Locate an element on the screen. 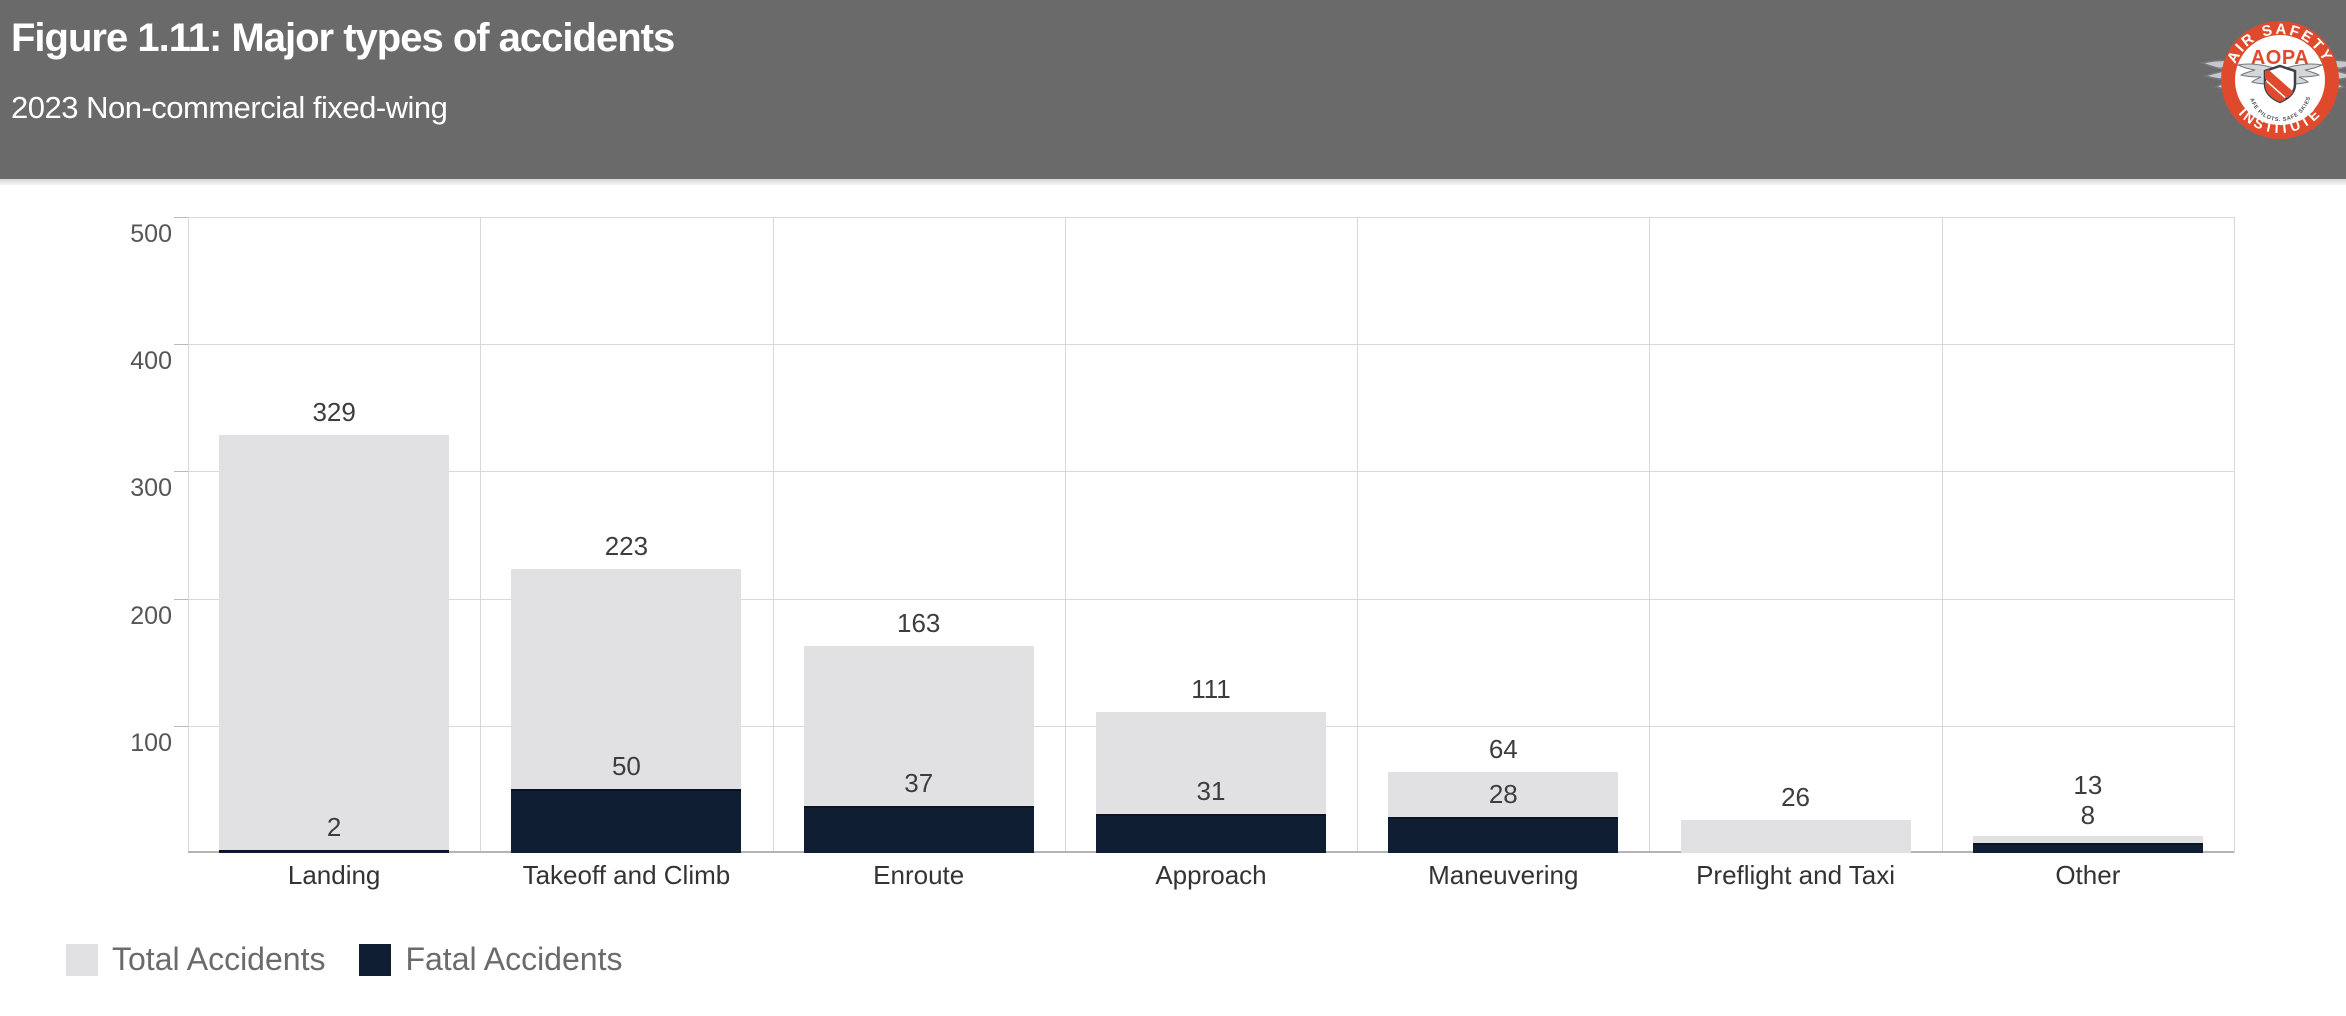  y-axis-label: 500 is located at coordinates (151, 234).